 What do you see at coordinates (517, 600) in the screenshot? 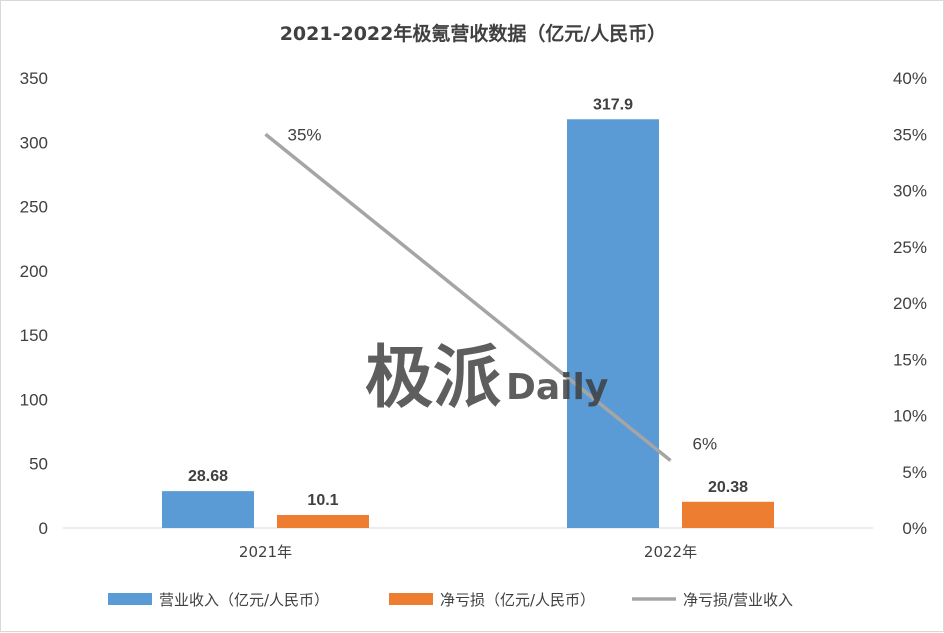
I see `legend-label: 净亏损（亿元/人民币）` at bounding box center [517, 600].